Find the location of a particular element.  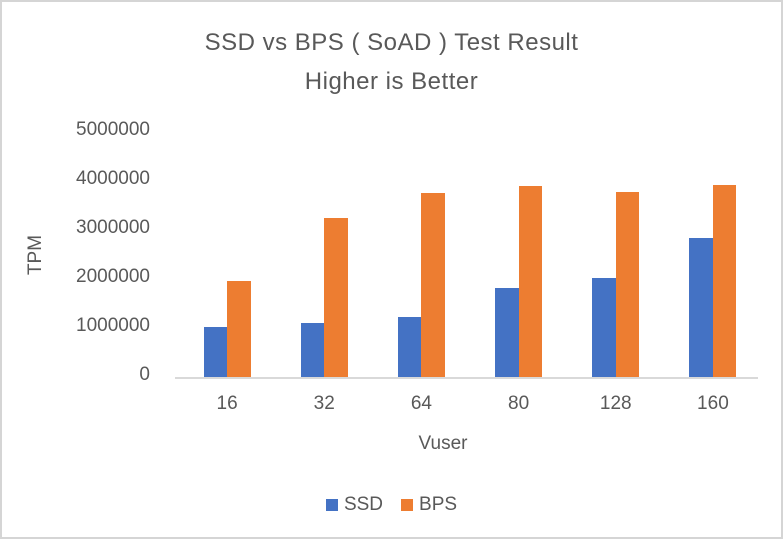

legend-label-ssd: SSD is located at coordinates (363, 504).